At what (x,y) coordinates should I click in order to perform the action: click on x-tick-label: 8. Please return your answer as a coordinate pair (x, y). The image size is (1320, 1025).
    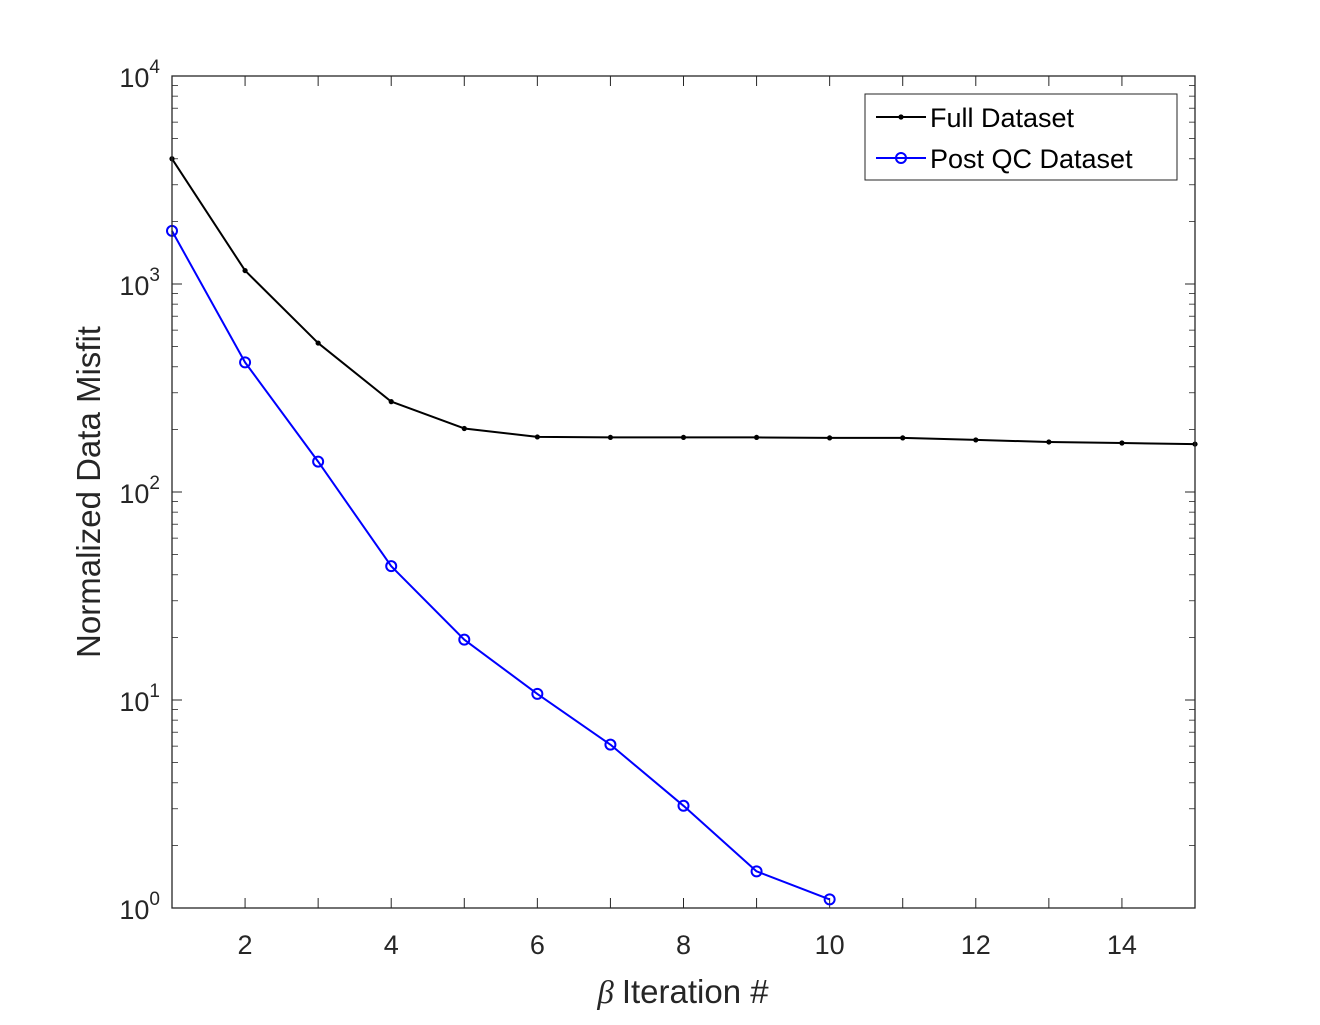
    Looking at the image, I should click on (683, 945).